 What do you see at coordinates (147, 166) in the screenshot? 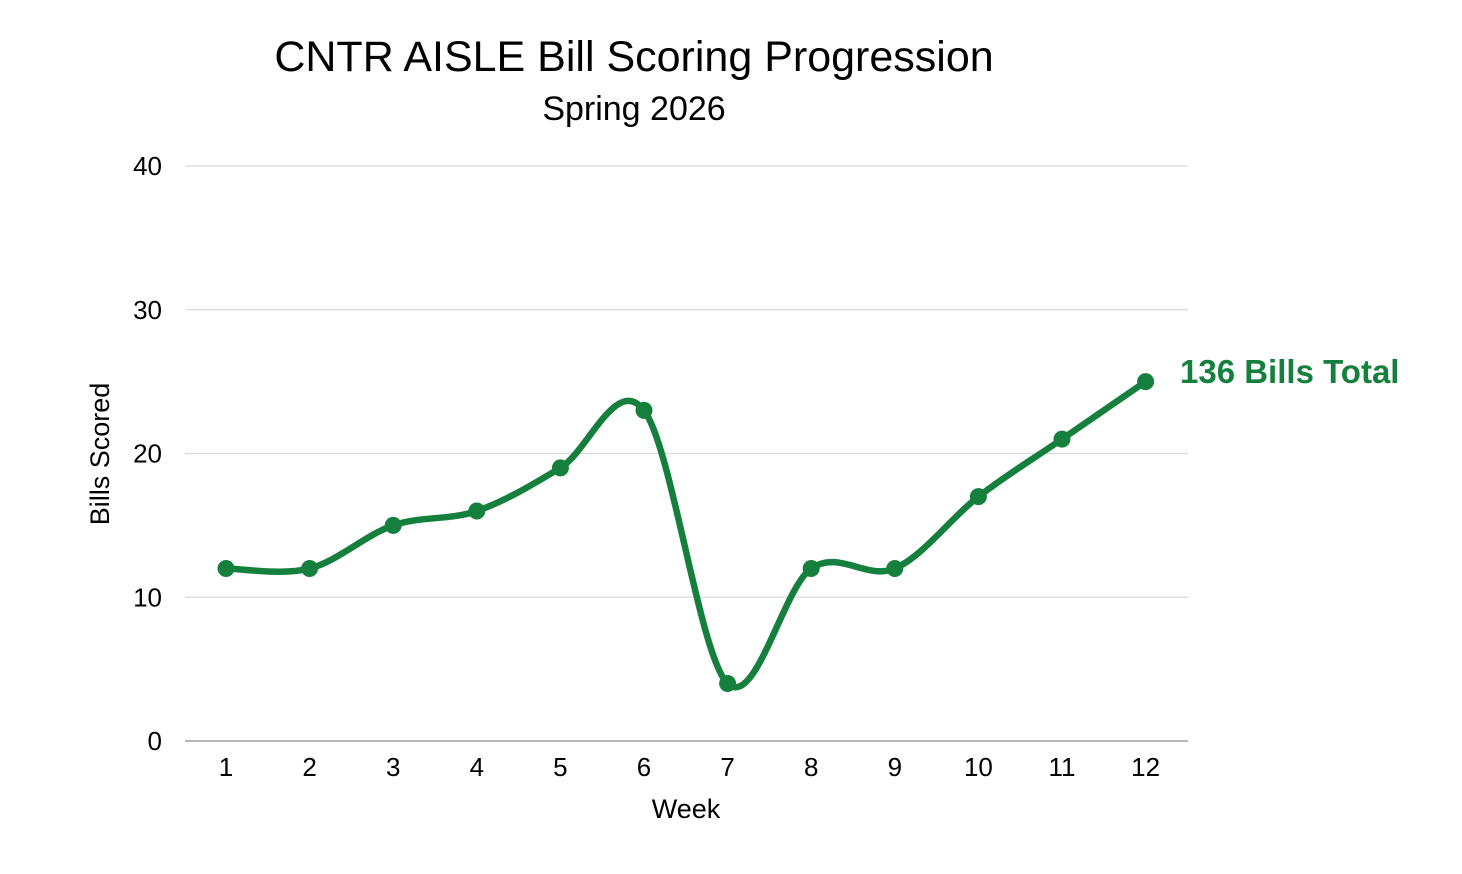
I see `y-tick-label: 40` at bounding box center [147, 166].